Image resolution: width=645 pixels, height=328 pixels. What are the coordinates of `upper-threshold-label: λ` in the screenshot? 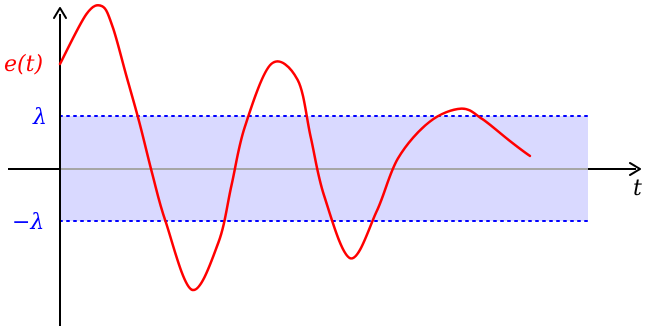 It's located at (39, 117).